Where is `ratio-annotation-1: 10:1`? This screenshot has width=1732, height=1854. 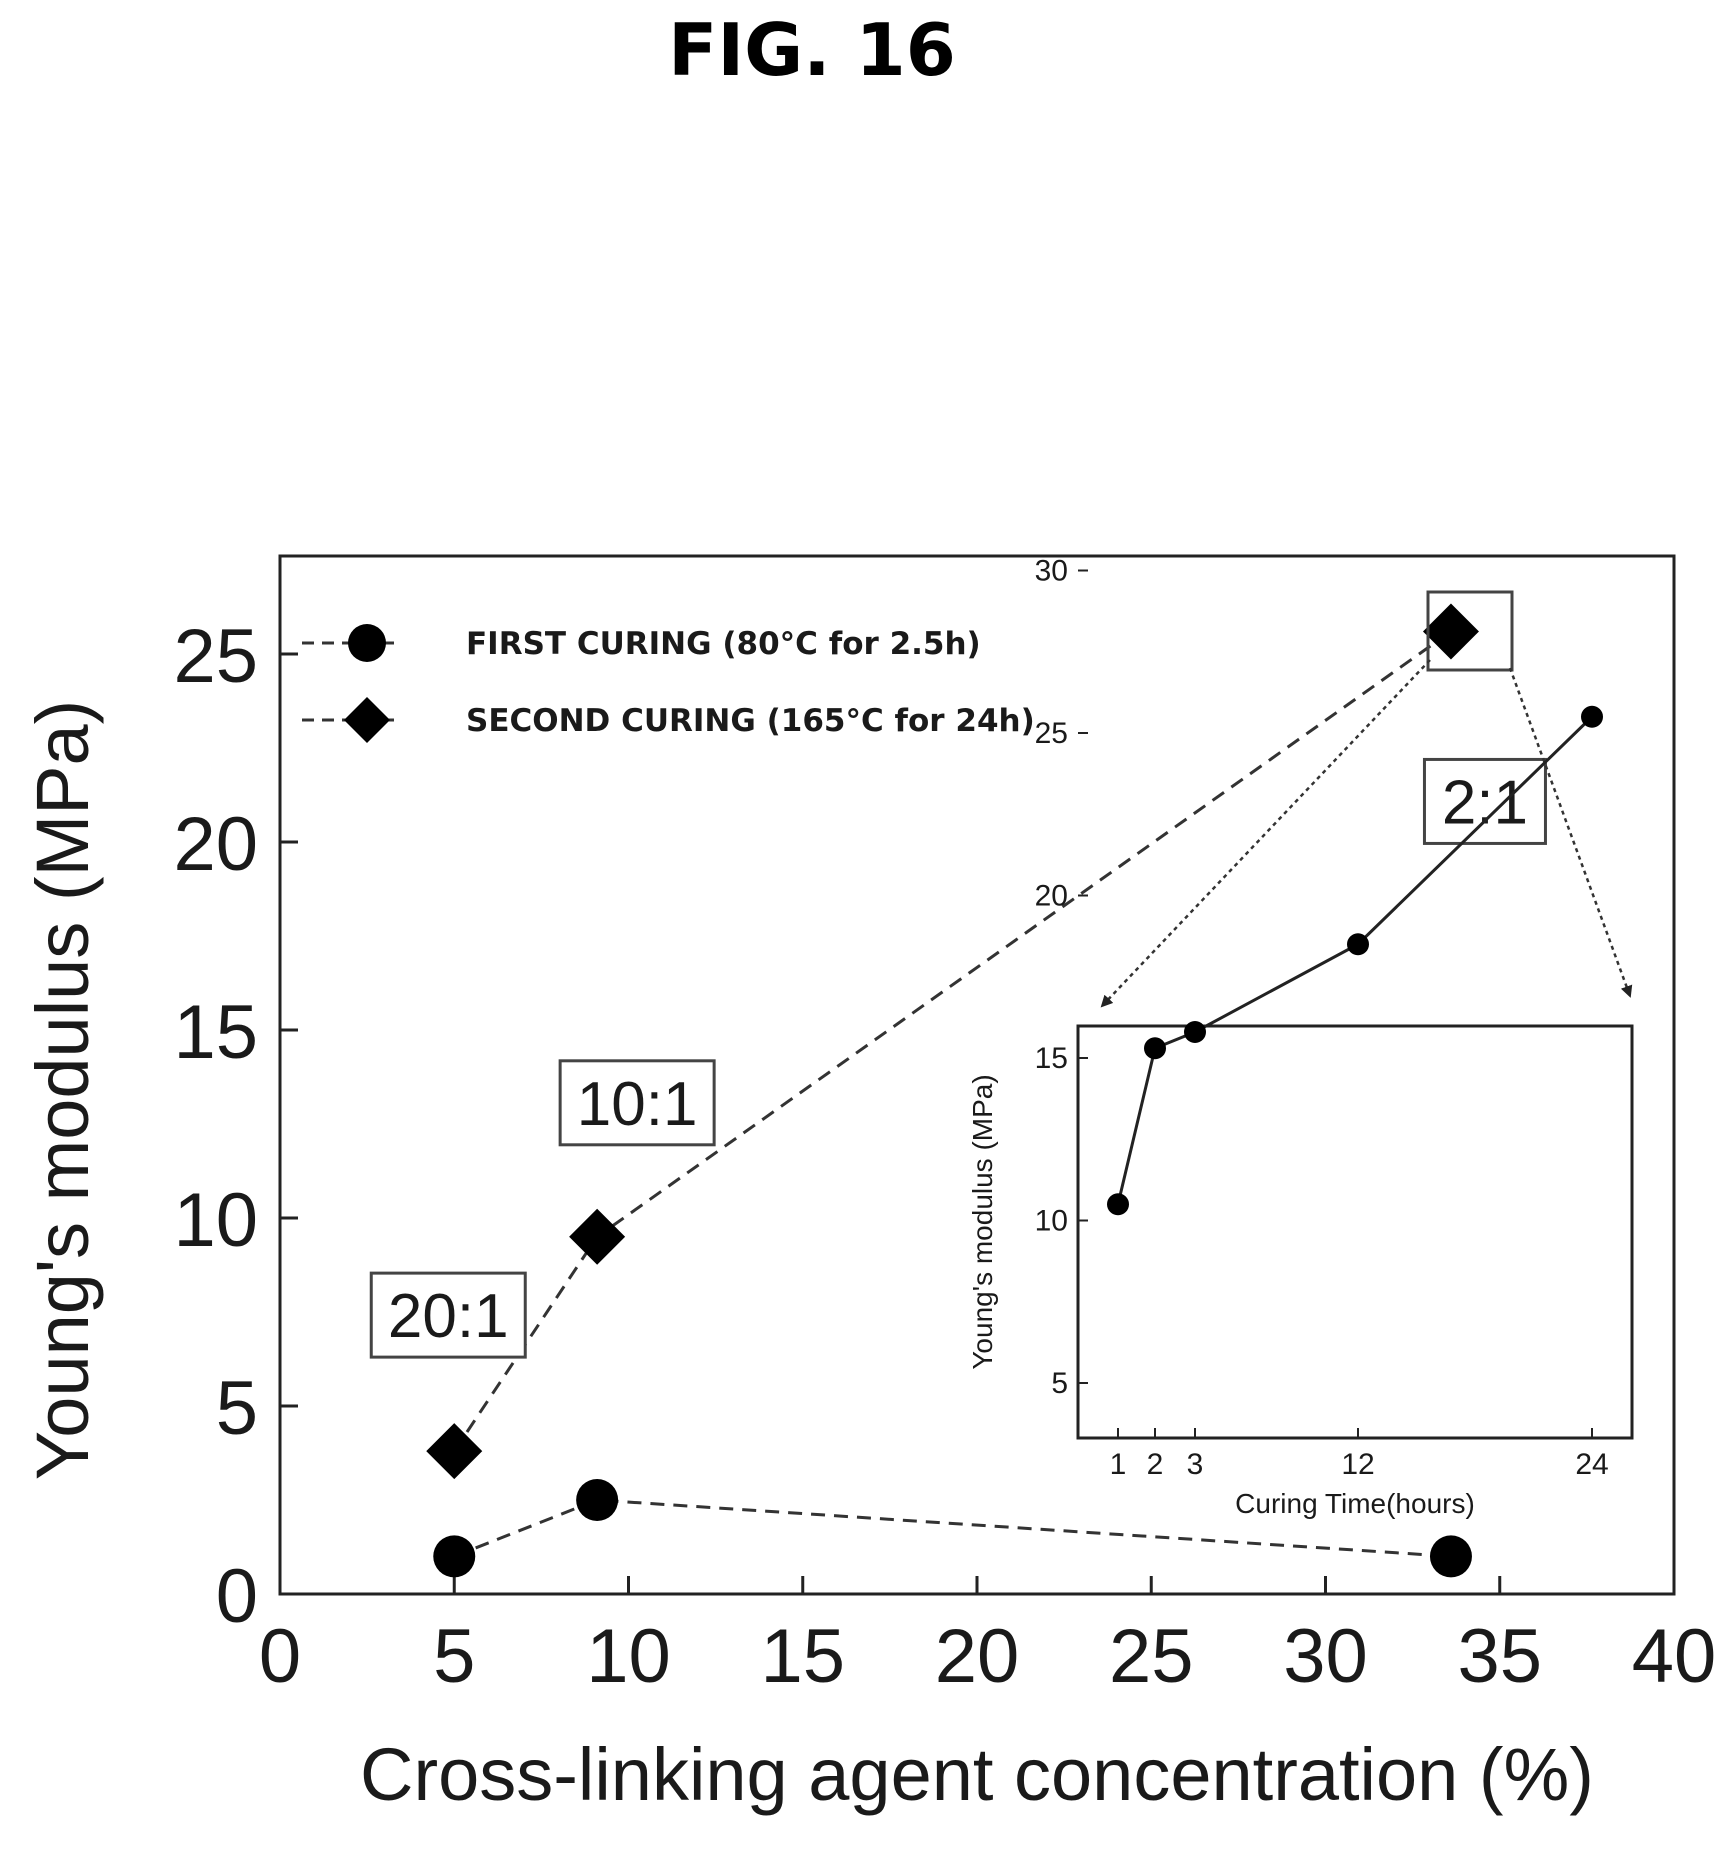 ratio-annotation-1: 10:1 is located at coordinates (637, 1103).